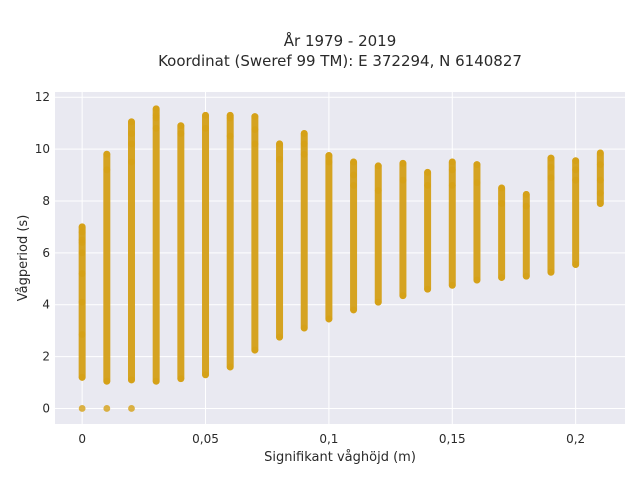 The width and height of the screenshot is (640, 480). What do you see at coordinates (575, 439) in the screenshot?
I see `x-tick-label: 0,2` at bounding box center [575, 439].